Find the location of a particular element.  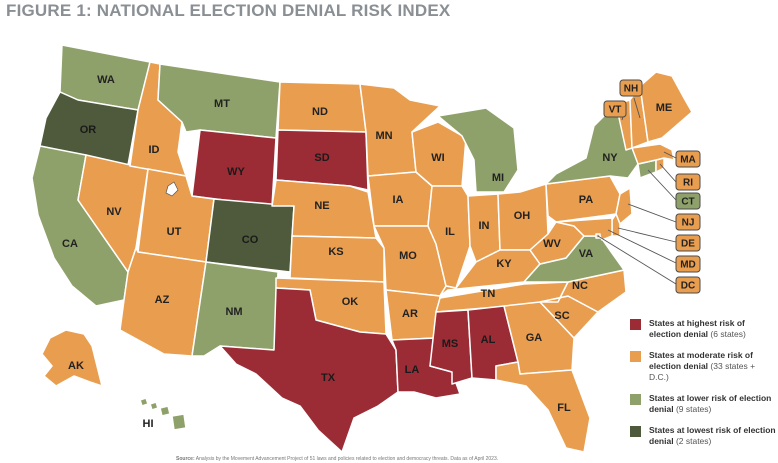

state-SD is located at coordinates (322, 160).